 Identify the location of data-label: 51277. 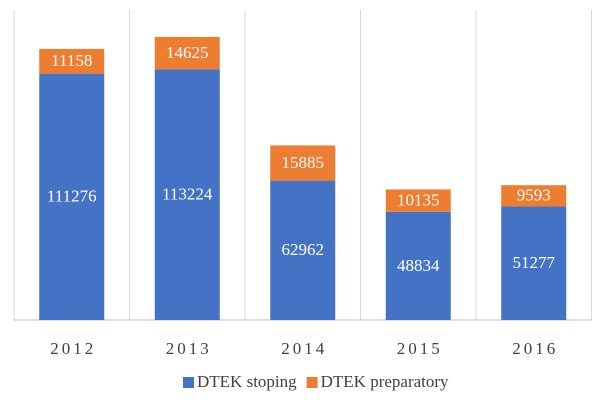
(534, 262).